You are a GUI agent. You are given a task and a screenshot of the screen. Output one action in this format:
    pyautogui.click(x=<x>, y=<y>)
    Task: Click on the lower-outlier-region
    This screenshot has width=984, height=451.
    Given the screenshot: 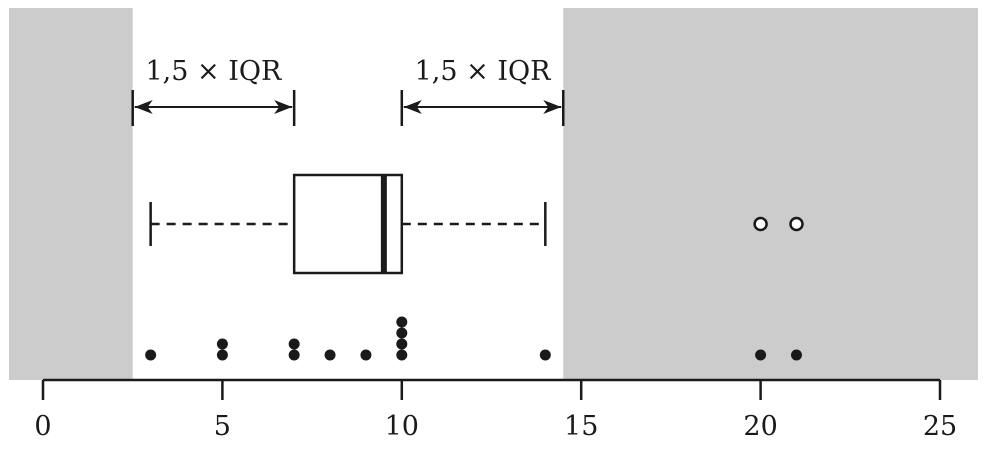 What is the action you would take?
    pyautogui.click(x=71, y=194)
    